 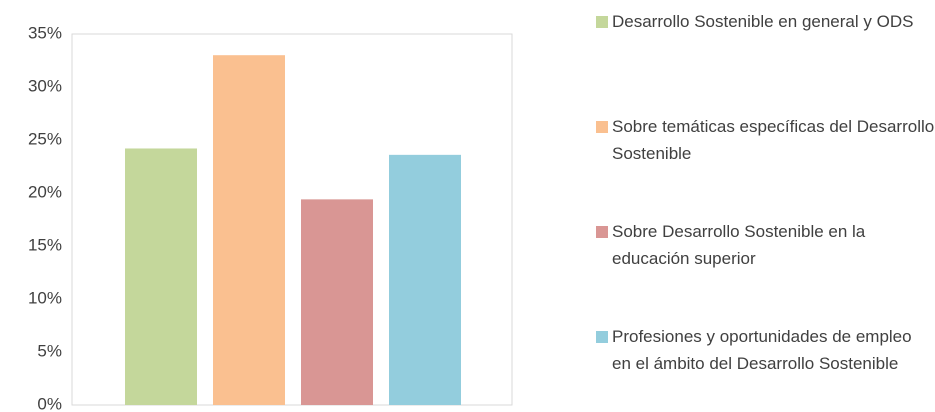 What do you see at coordinates (763, 21) in the screenshot?
I see `legend-label: Desarrollo Sostenible en general y ODS` at bounding box center [763, 21].